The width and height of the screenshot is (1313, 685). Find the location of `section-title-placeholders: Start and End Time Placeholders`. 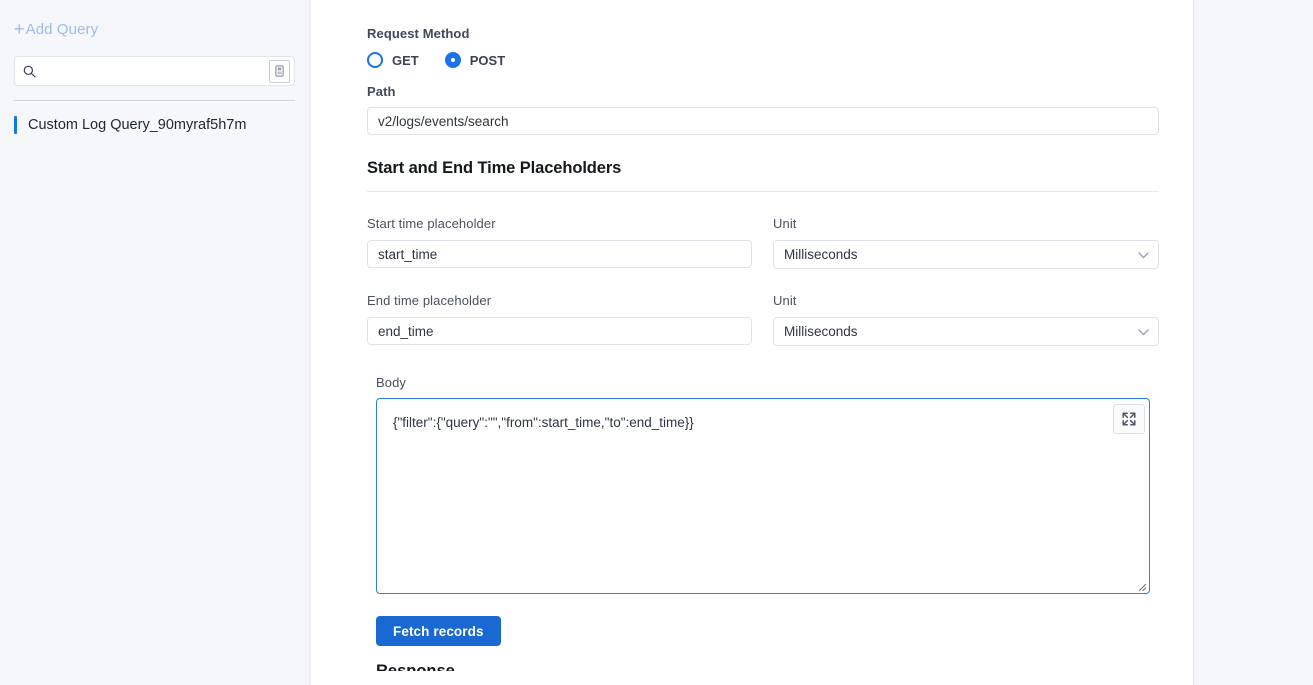

section-title-placeholders: Start and End Time Placeholders is located at coordinates (494, 168).